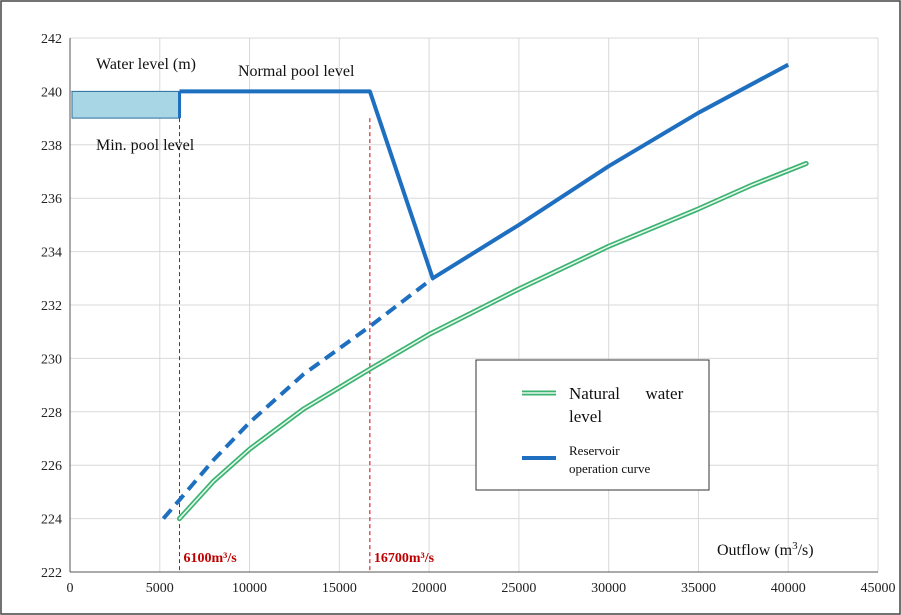  Describe the element at coordinates (404, 558) in the screenshot. I see `reference-label-16700: 16700m³/s` at that location.